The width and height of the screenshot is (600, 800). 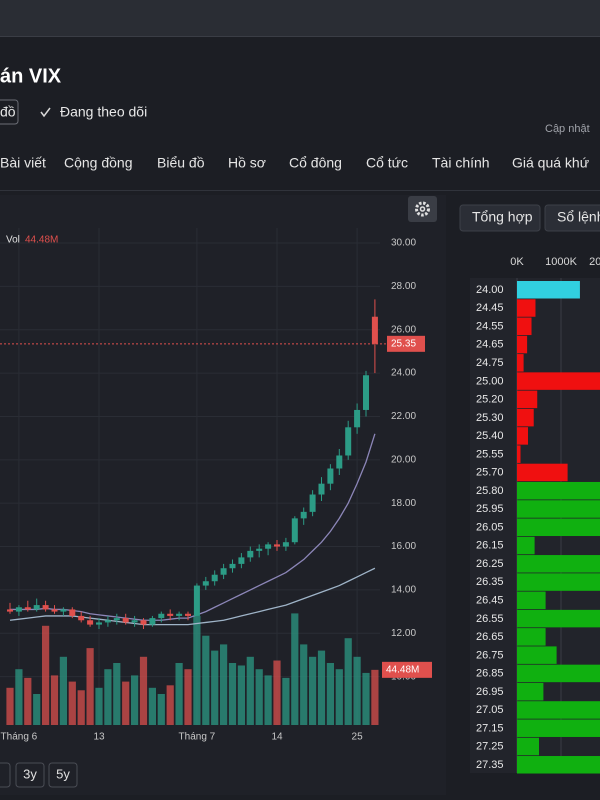 I want to click on orderbook-price: 27.15, so click(x=490, y=728).